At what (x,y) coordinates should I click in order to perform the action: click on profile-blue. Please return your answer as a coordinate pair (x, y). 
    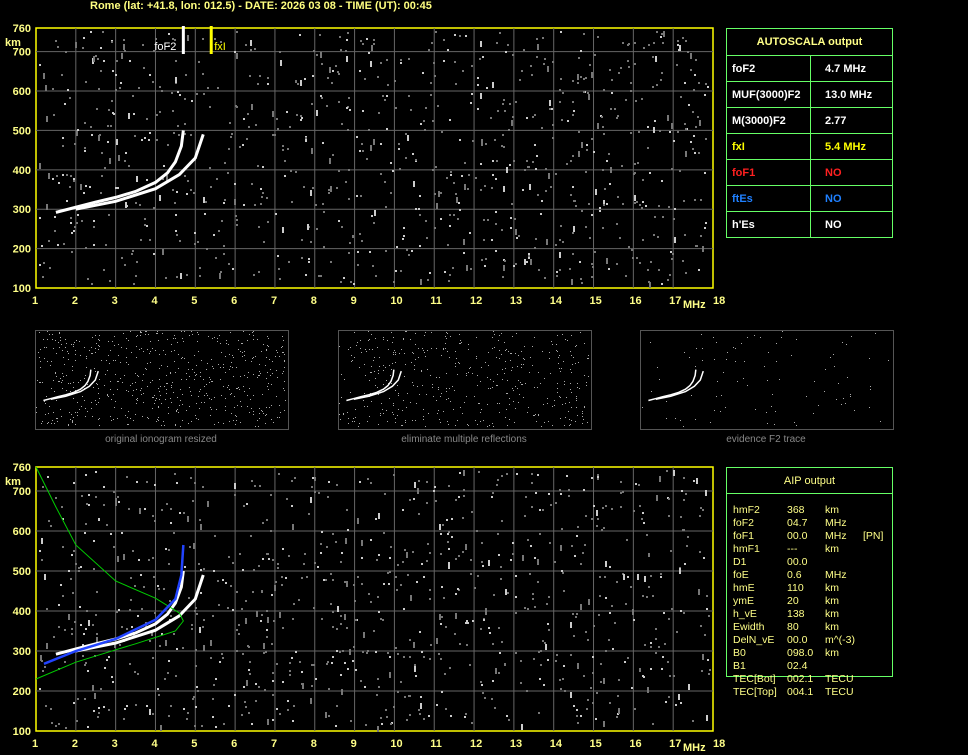
    Looking at the image, I should click on (114, 604).